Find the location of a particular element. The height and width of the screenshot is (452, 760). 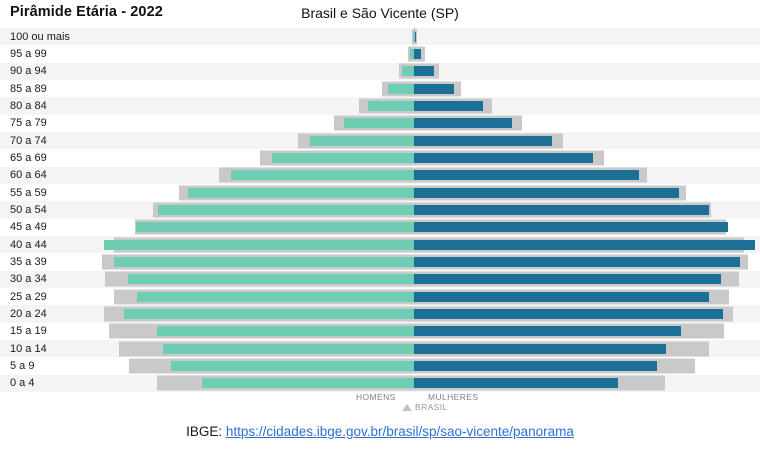

age-group-label: 70 a 74 is located at coordinates (28, 140).